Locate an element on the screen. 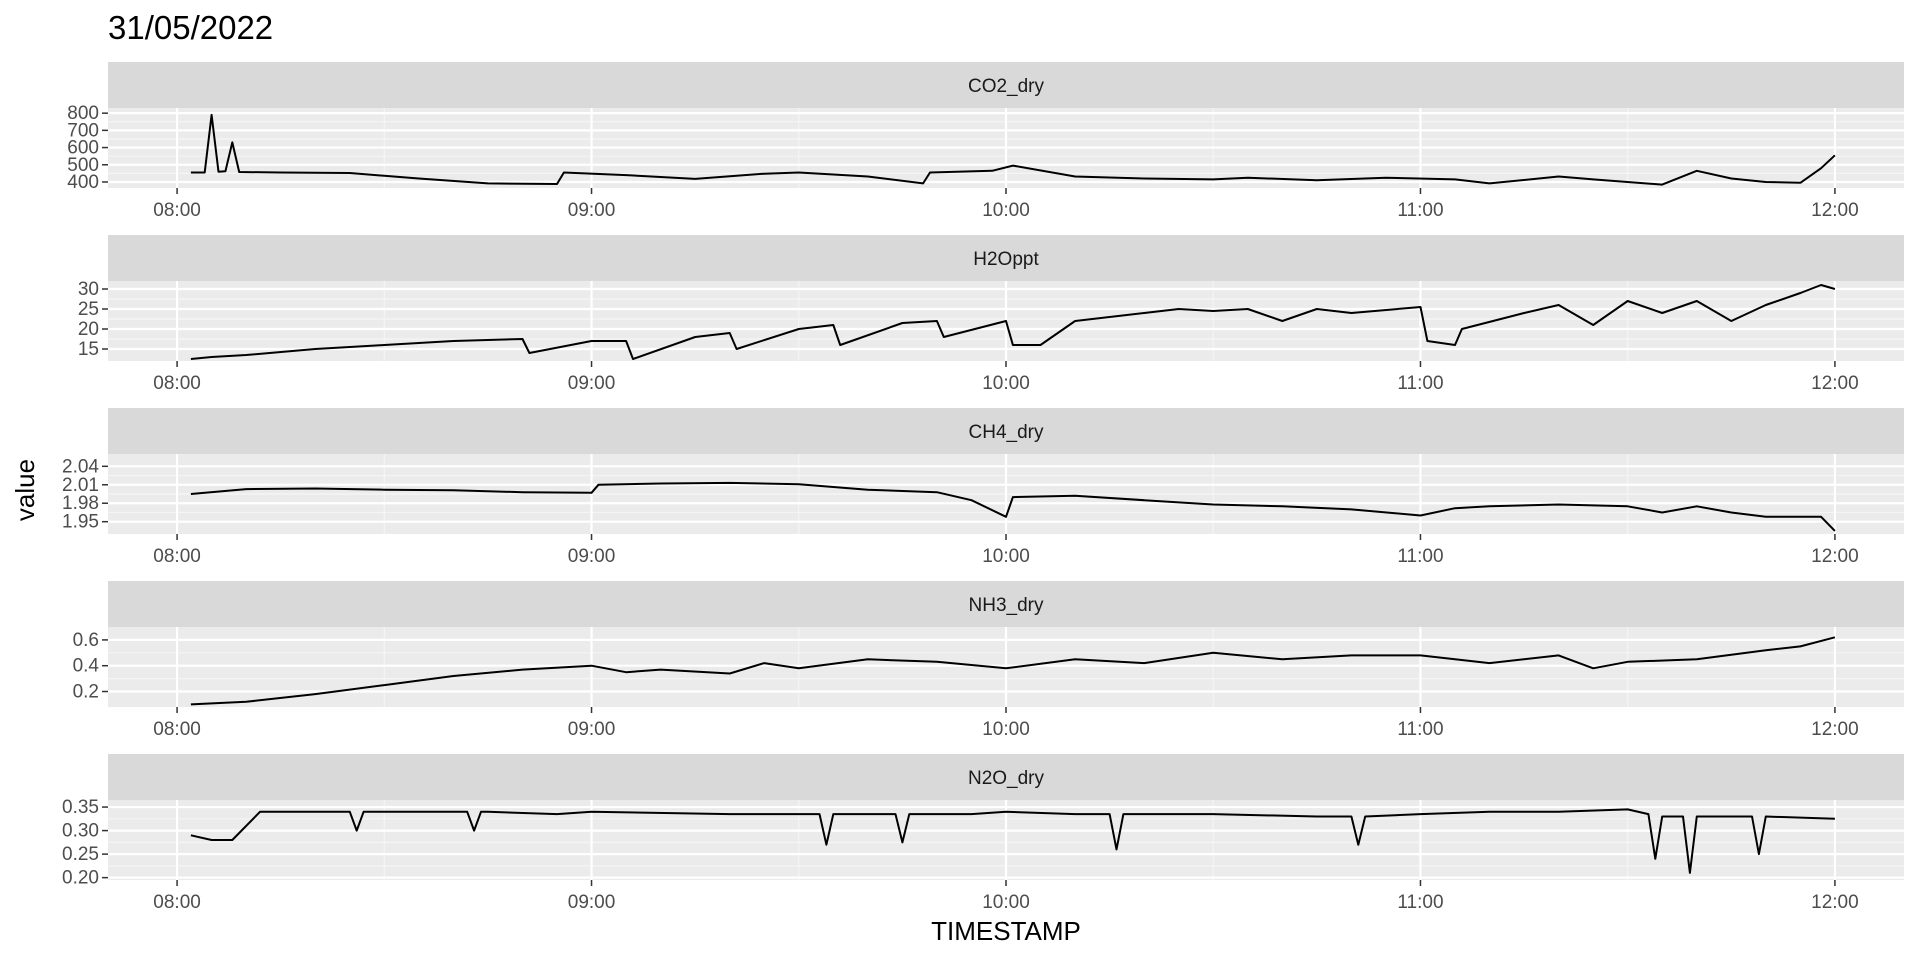 Image resolution: width=1920 pixels, height=960 pixels. y-tick-label: 0.25 is located at coordinates (80, 854).